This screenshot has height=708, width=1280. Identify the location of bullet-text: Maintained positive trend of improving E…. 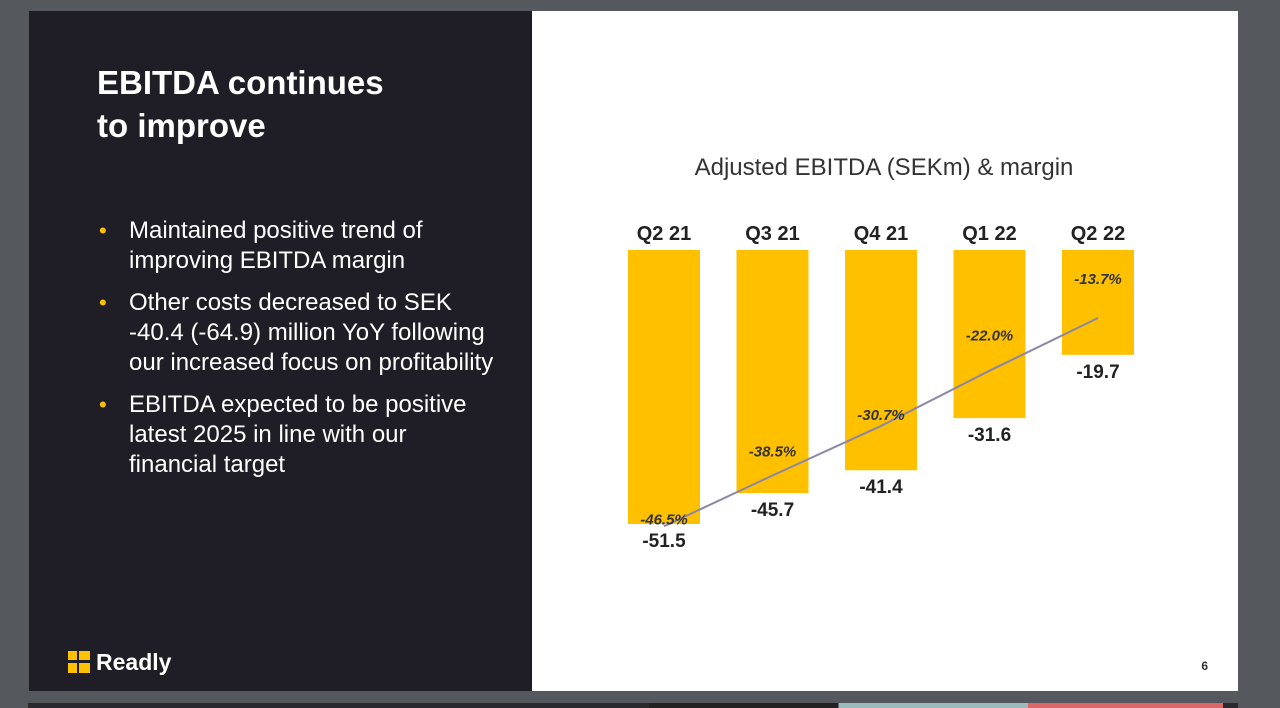
(276, 245).